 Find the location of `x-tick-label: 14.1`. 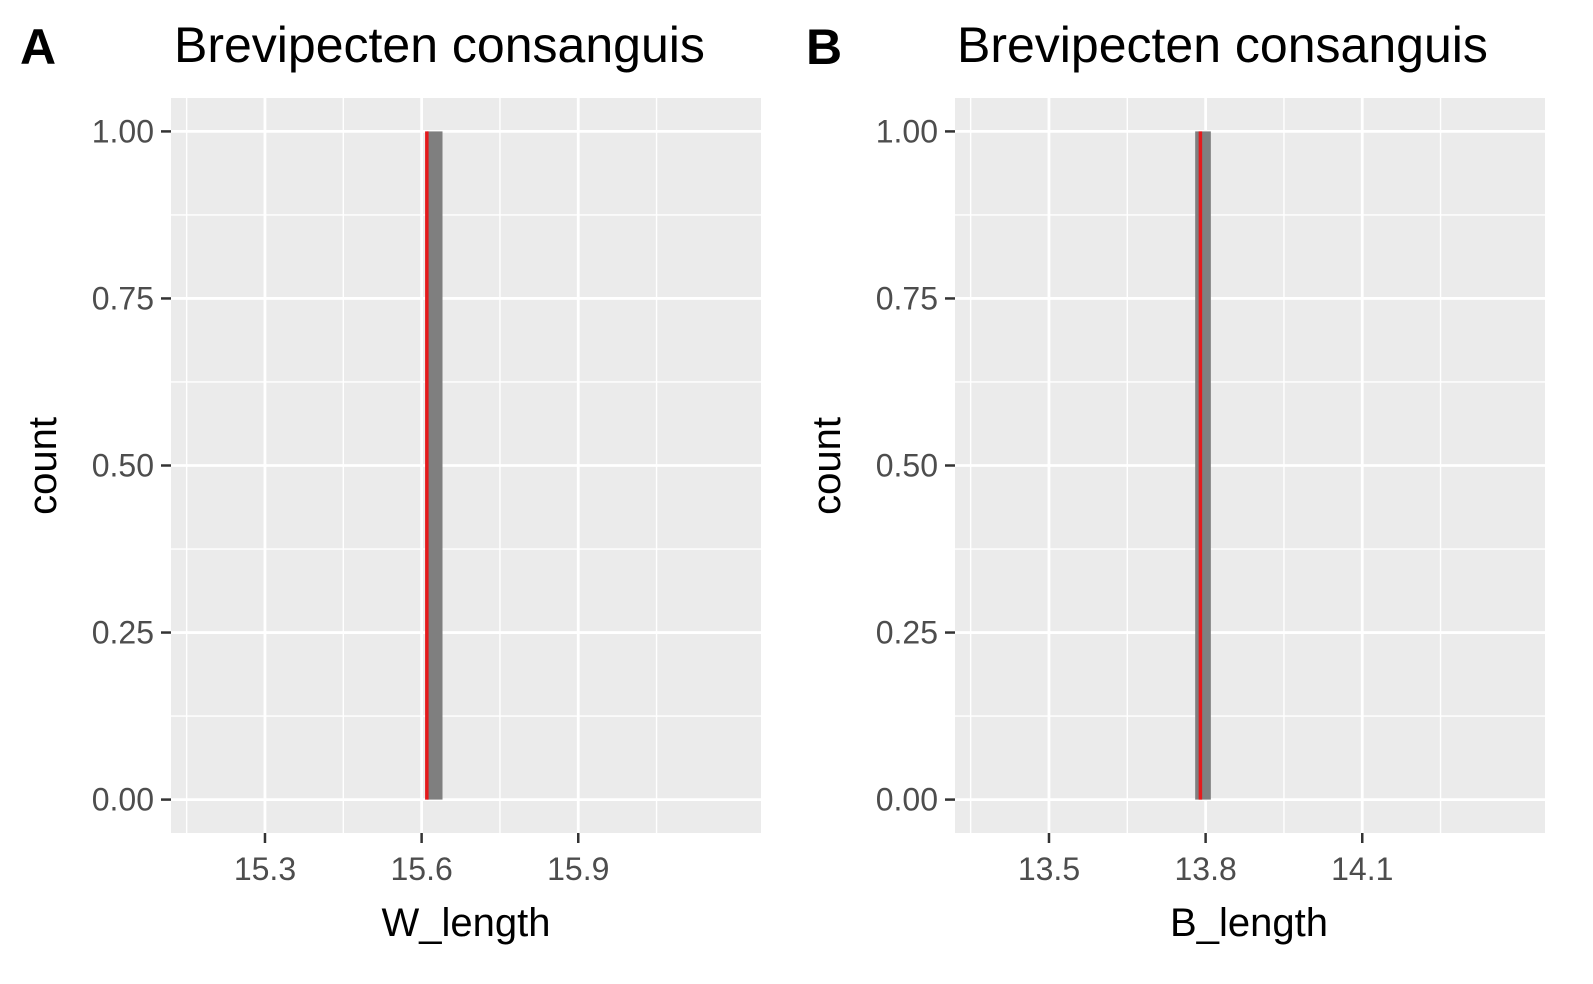

x-tick-label: 14.1 is located at coordinates (1362, 869).